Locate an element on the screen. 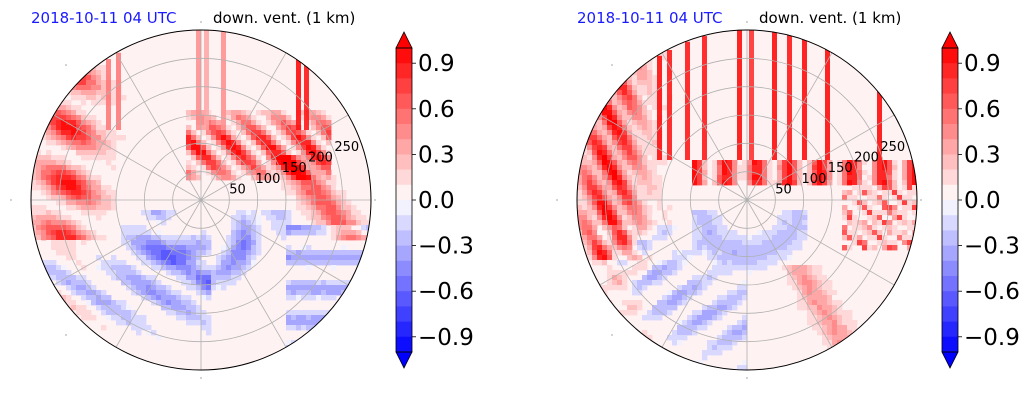 This screenshot has width=1036, height=405. radial-tick-label: 200 is located at coordinates (866, 158).